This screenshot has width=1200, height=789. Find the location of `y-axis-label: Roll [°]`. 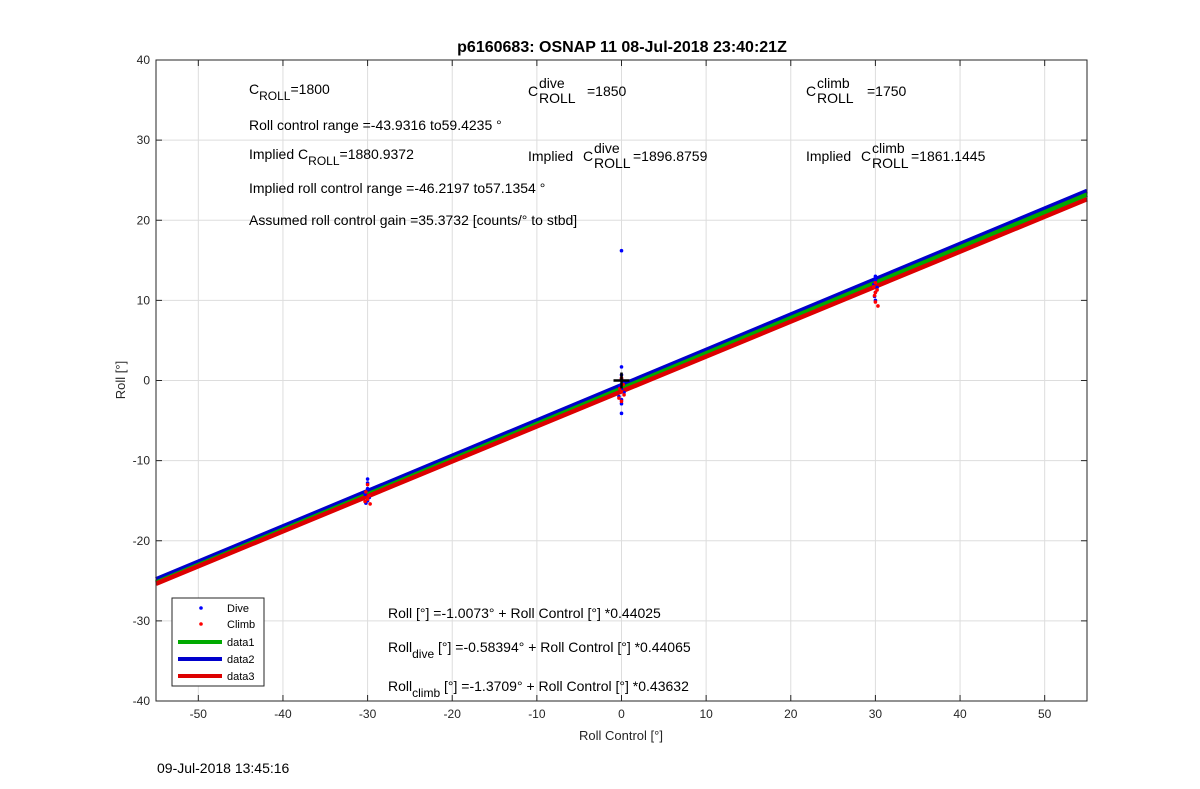

y-axis-label: Roll [°] is located at coordinates (120, 380).